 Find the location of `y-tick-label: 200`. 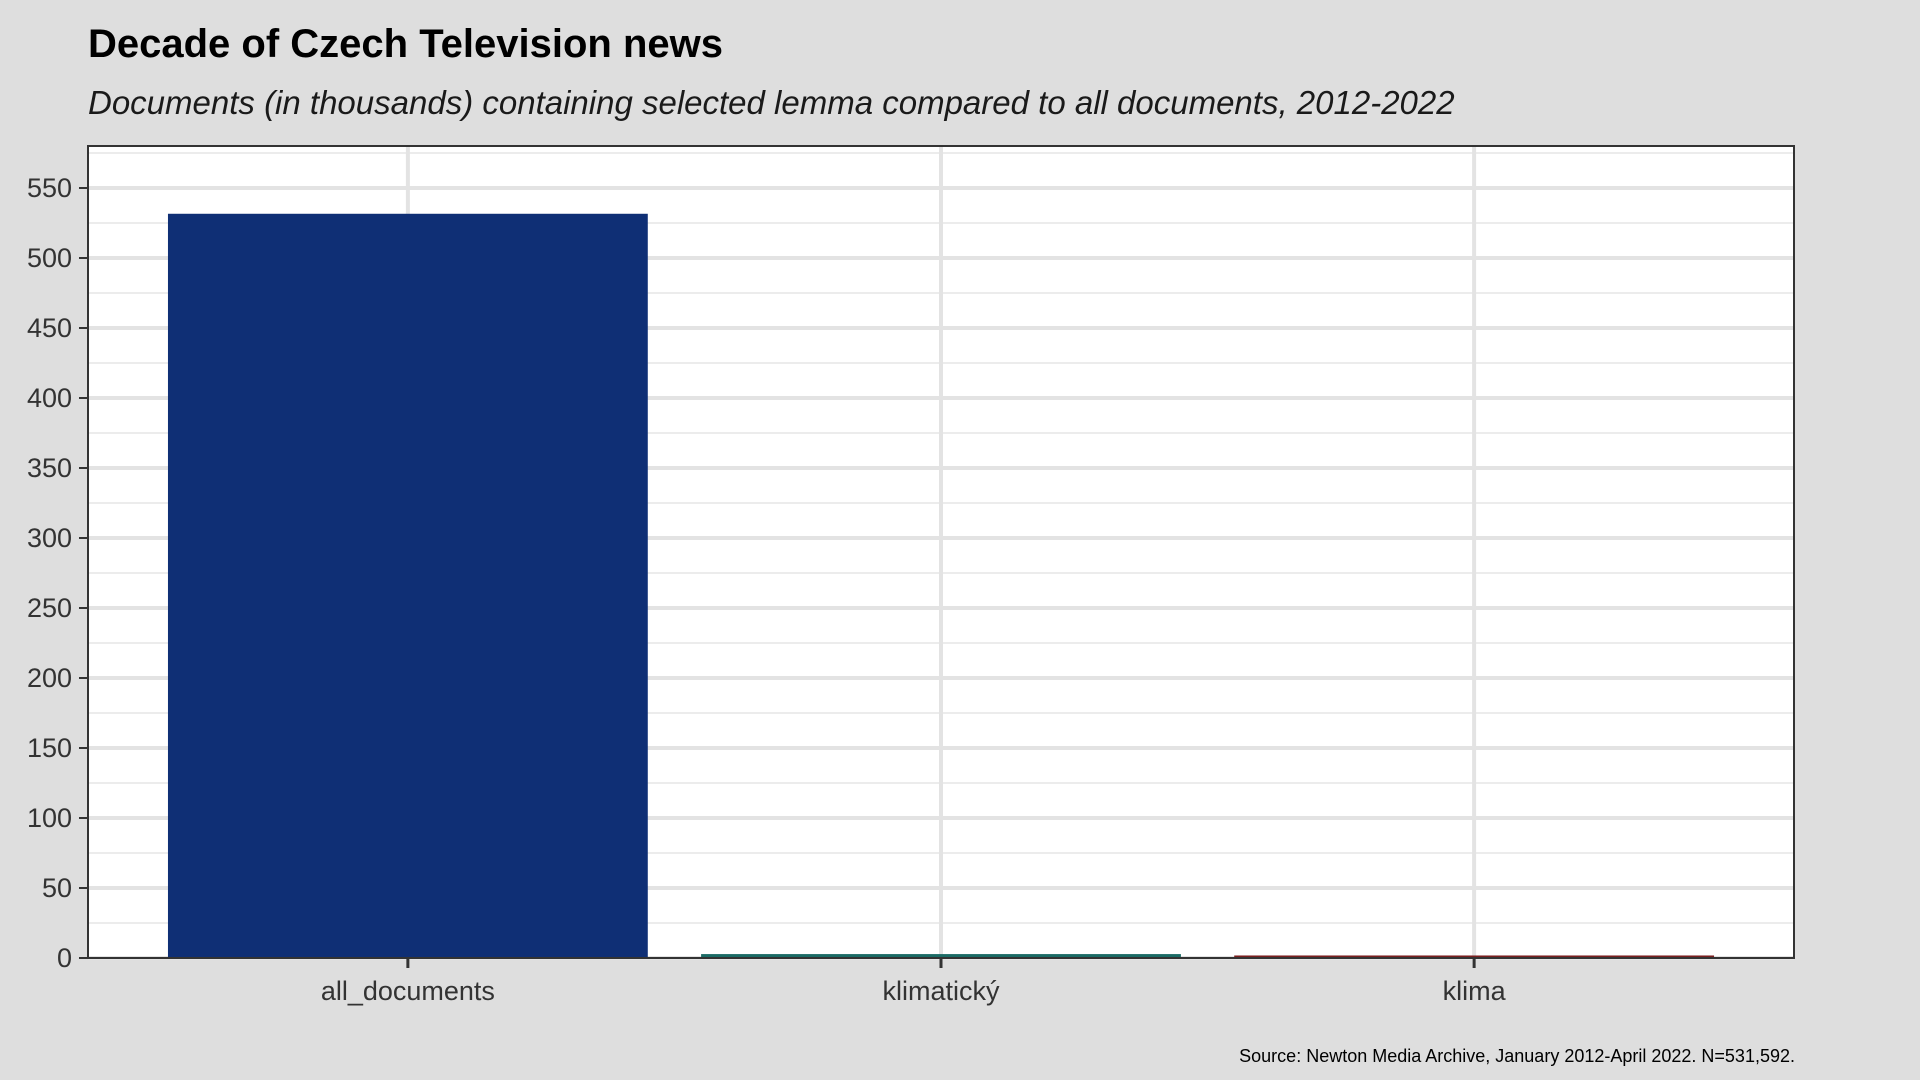

y-tick-label: 200 is located at coordinates (49, 678).